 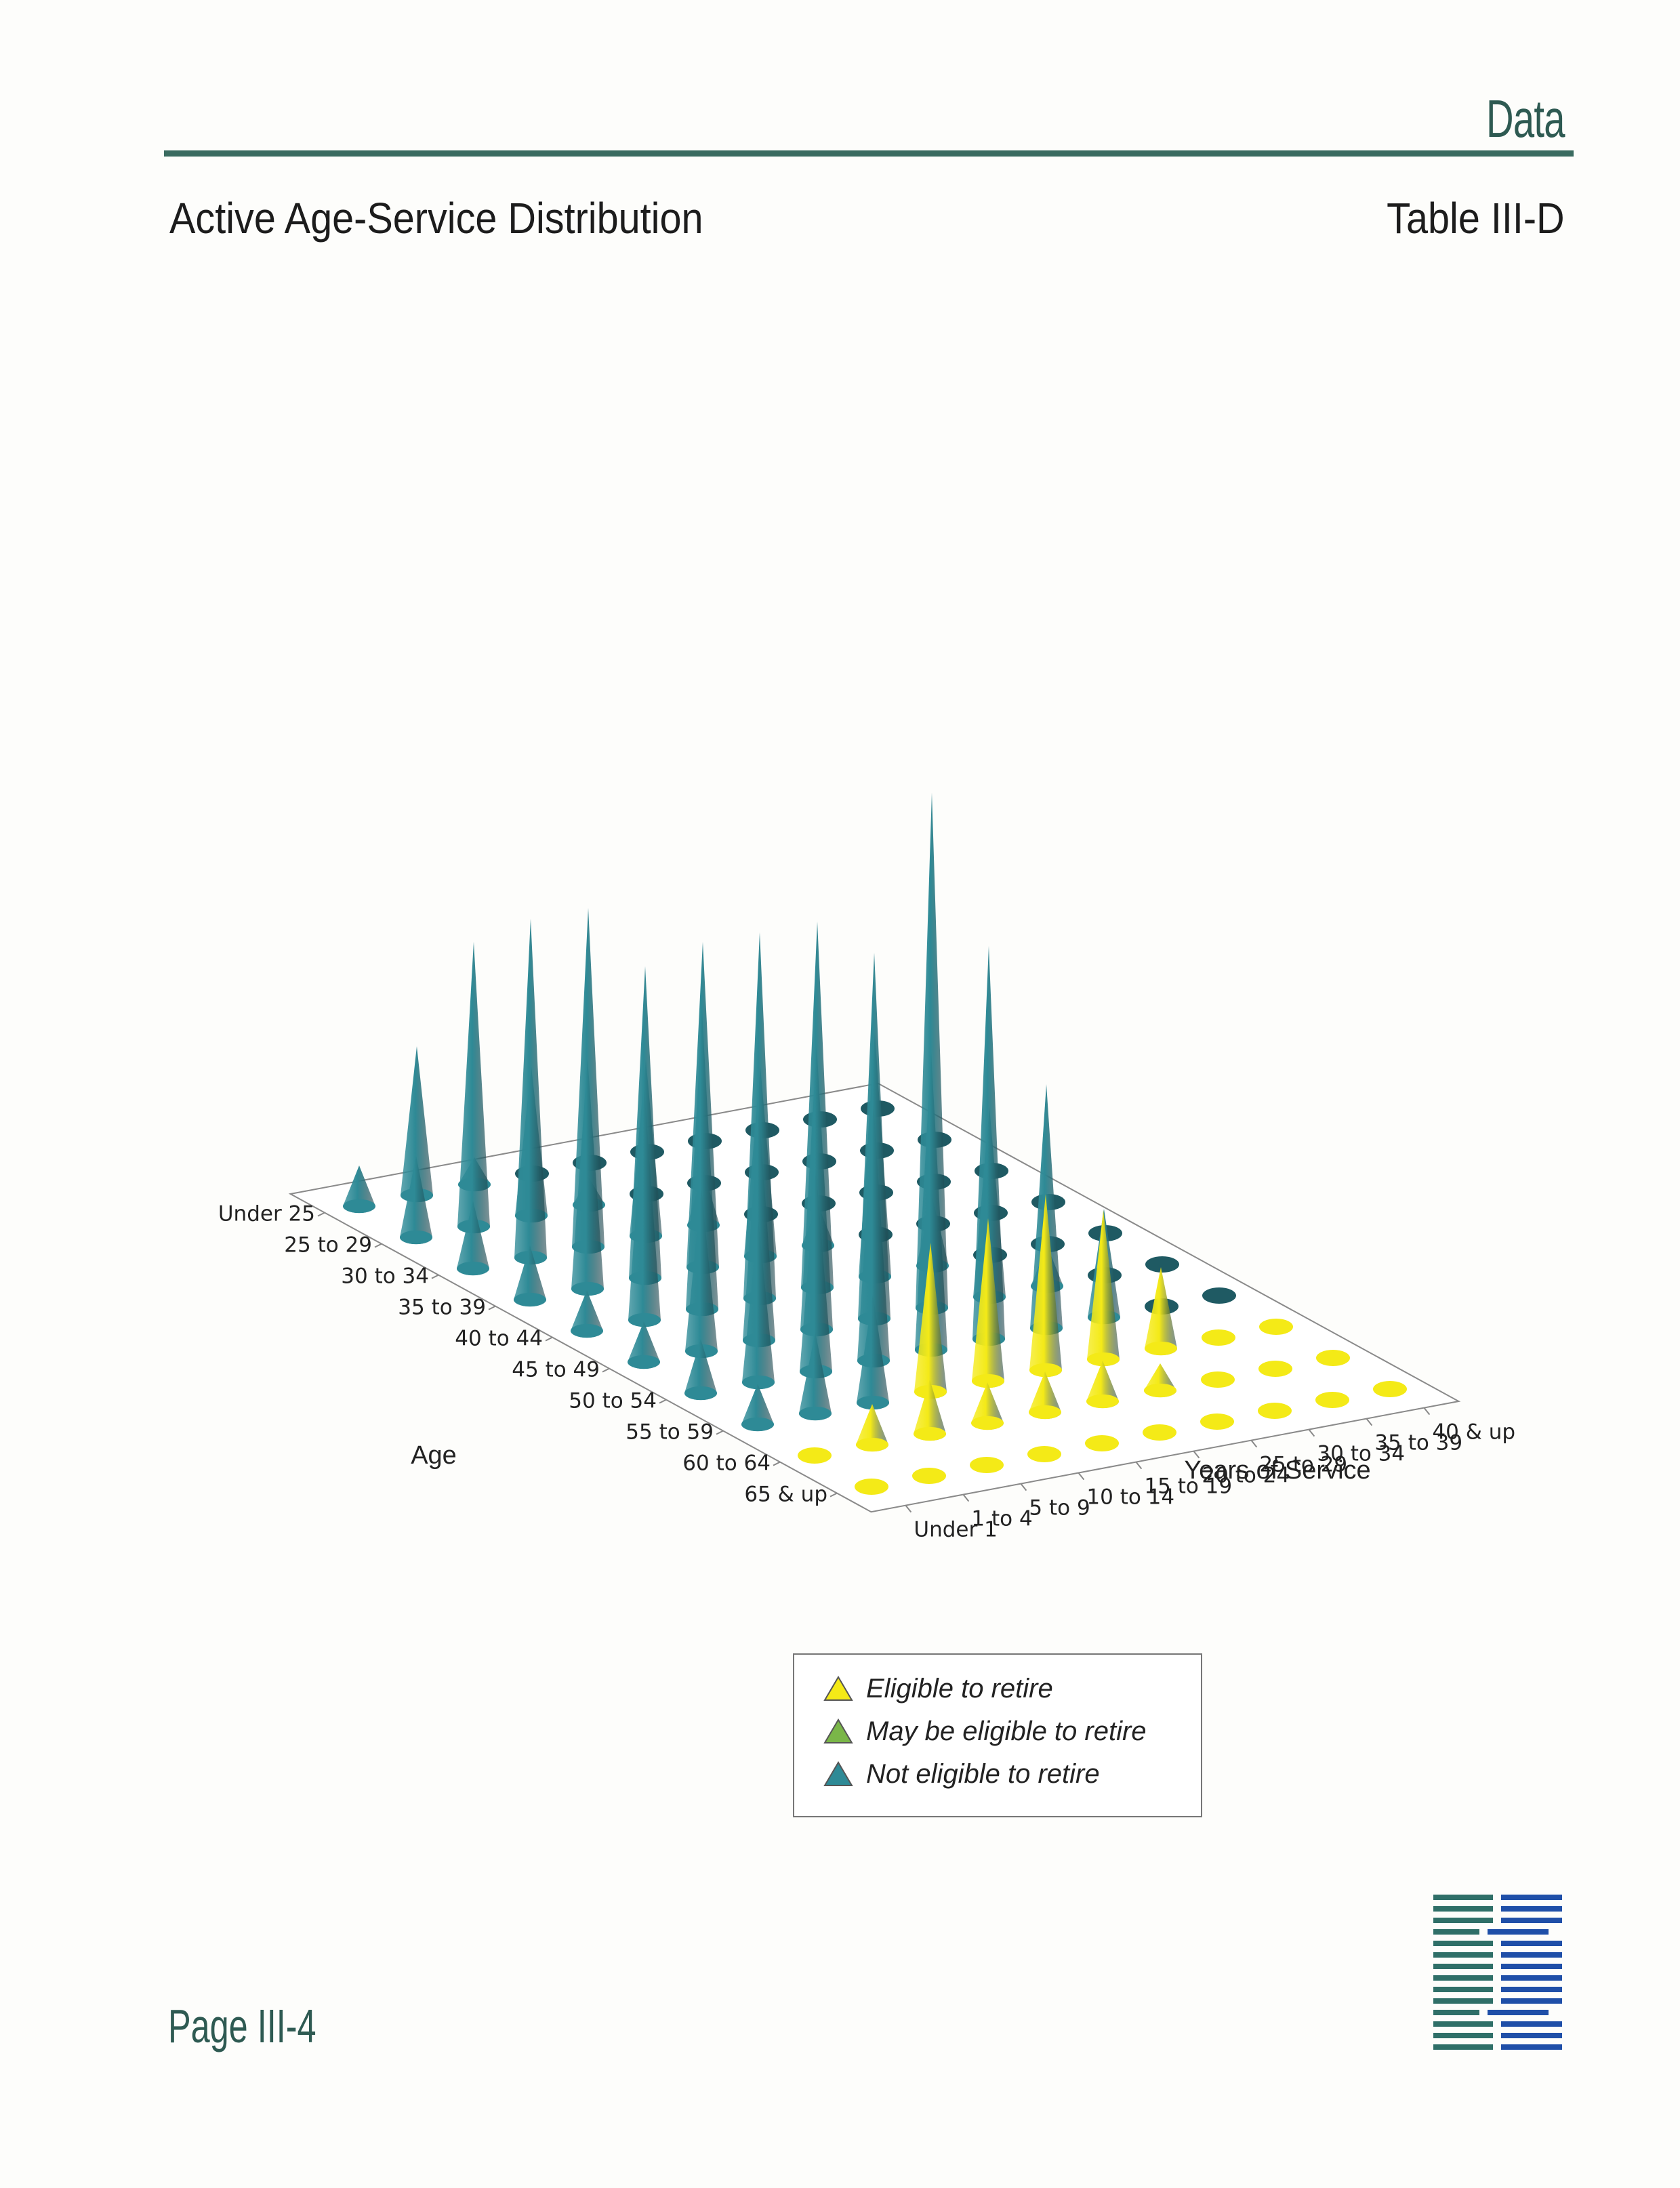 I want to click on service-tick-label: 20 to 24, so click(x=1246, y=1476).